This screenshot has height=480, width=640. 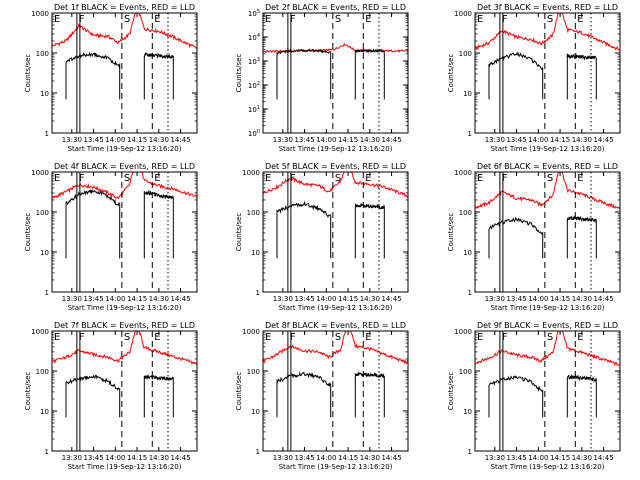 What do you see at coordinates (124, 166) in the screenshot?
I see `panel-title: Det 4f BLACK = Events, RED = LLD` at bounding box center [124, 166].